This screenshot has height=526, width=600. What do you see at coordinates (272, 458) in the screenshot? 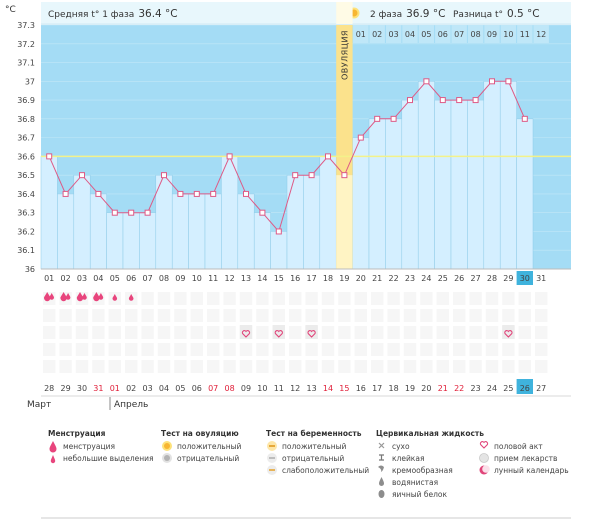
I see `test-negative-icon` at bounding box center [272, 458].